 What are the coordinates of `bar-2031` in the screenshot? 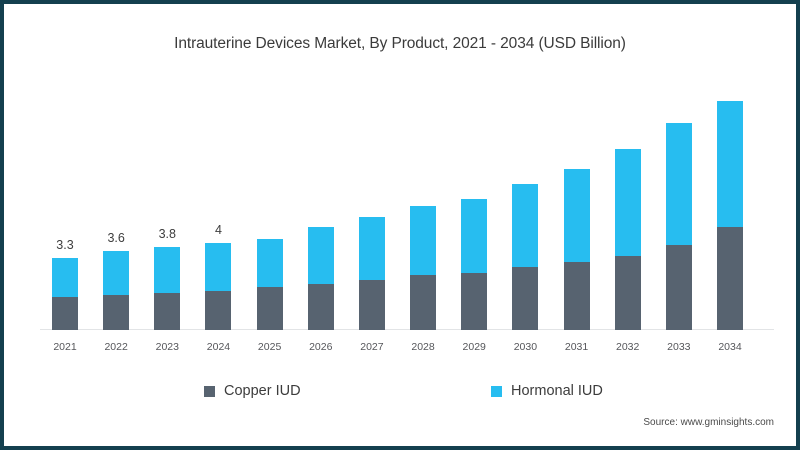 It's located at (576, 249).